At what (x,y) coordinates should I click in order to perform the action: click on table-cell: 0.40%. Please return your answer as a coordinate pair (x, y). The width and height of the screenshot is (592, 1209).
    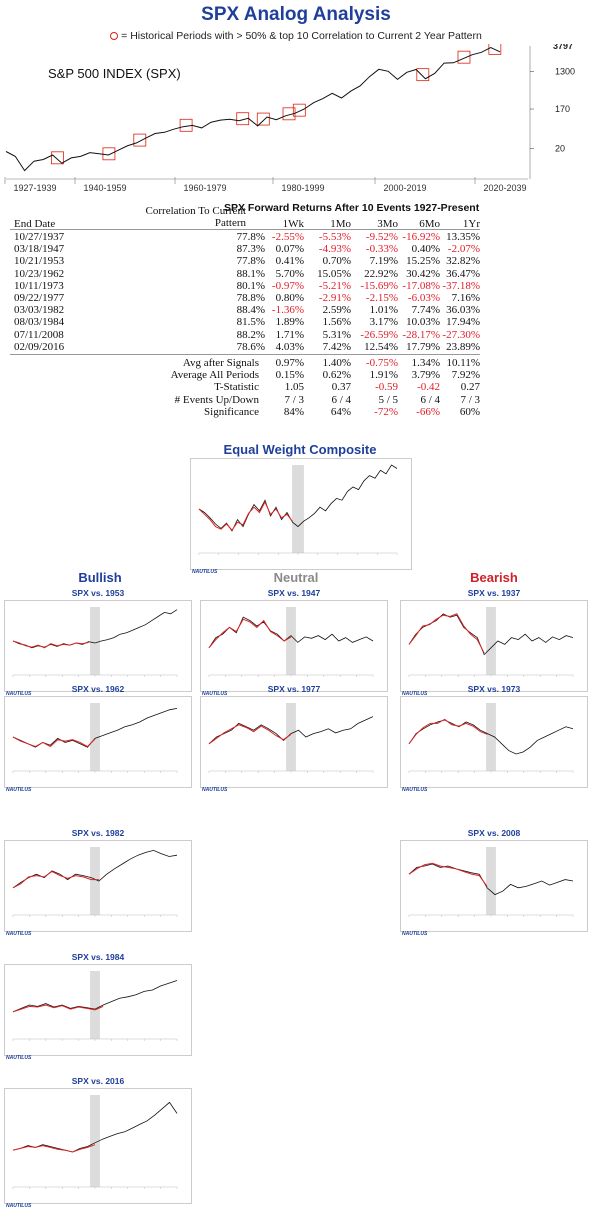
    Looking at the image, I should click on (425, 249).